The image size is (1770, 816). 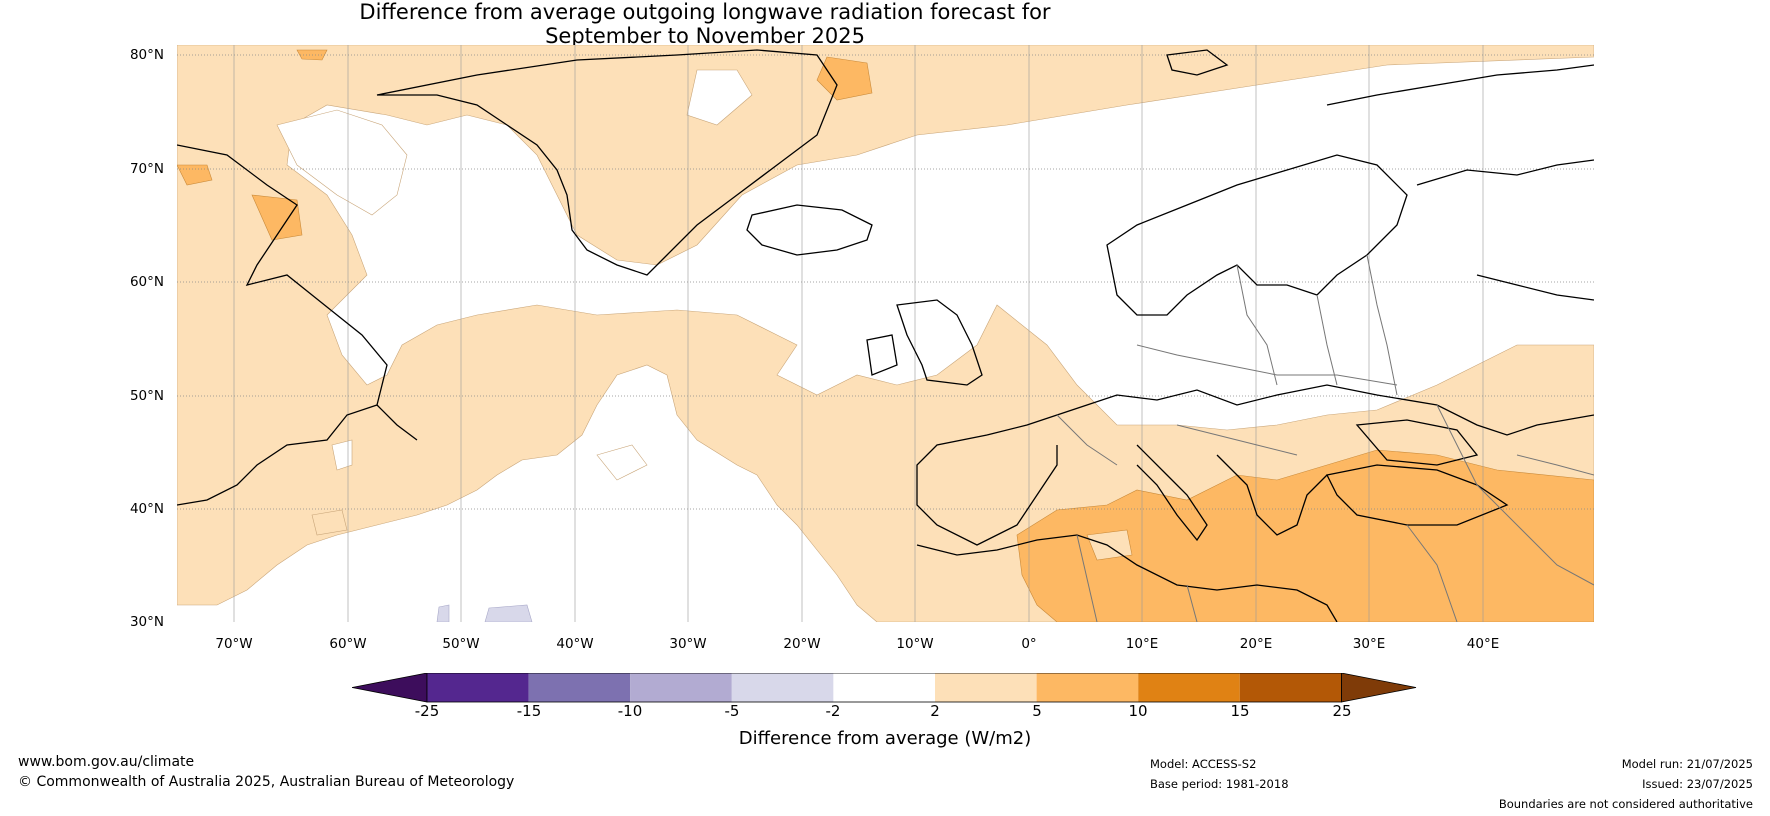 I want to click on lon-label-10e: 10°E, so click(x=1142, y=644).